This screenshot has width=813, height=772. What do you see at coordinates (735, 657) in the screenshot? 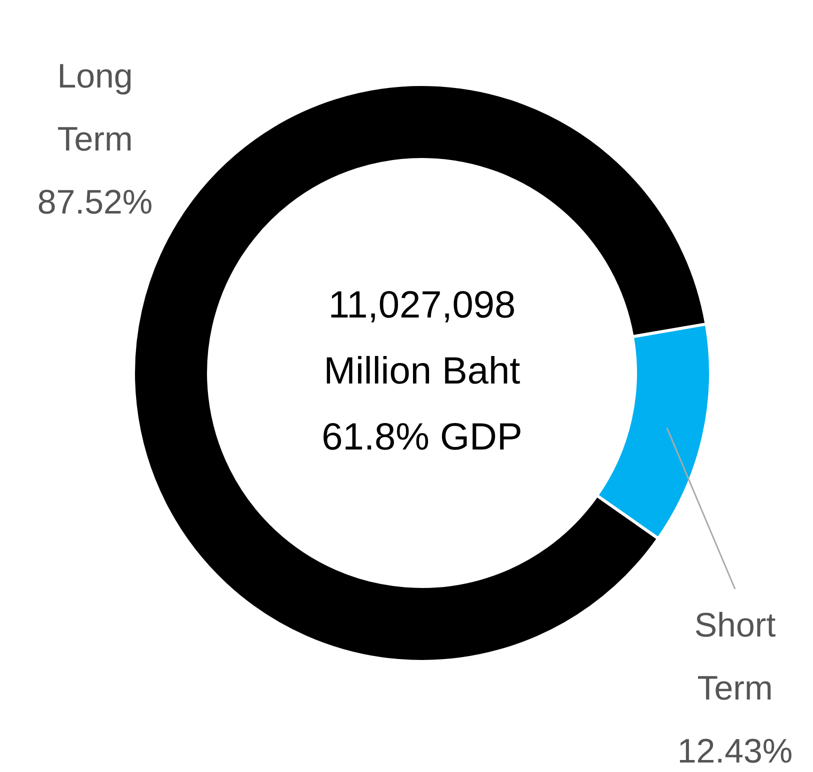
I see `slice-label: Short Term` at bounding box center [735, 657].